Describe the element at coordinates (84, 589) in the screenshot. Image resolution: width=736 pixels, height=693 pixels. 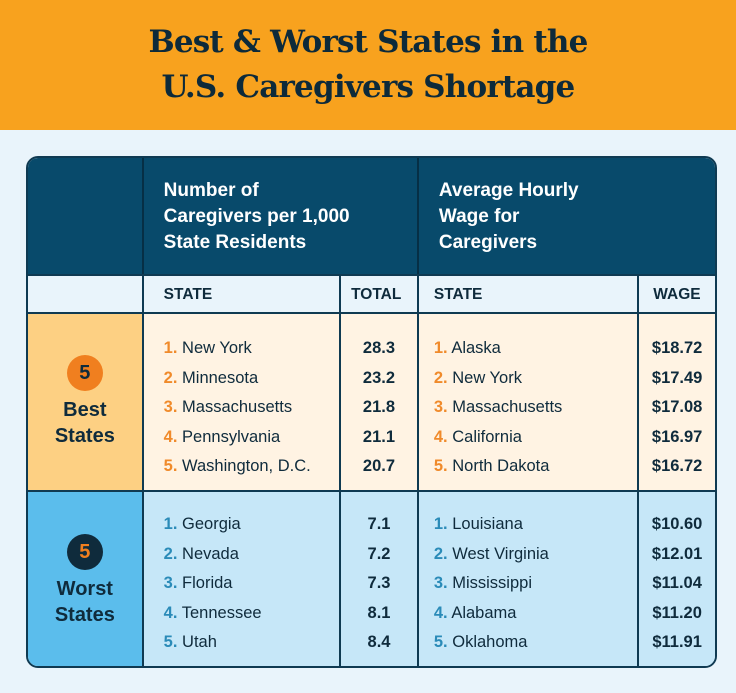
I see `label-text: Worst` at that location.